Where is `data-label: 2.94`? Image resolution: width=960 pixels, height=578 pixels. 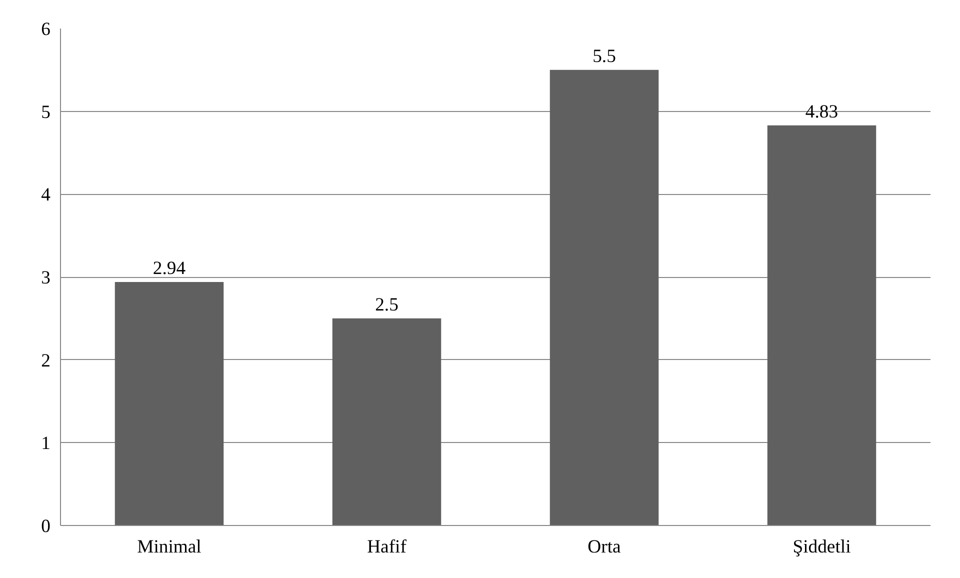
data-label: 2.94 is located at coordinates (169, 268).